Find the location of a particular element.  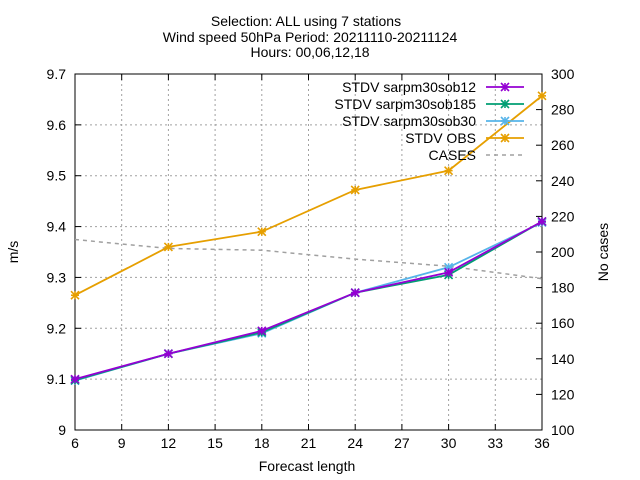

legend-label: STDV sarpm30sob185 is located at coordinates (405, 104).